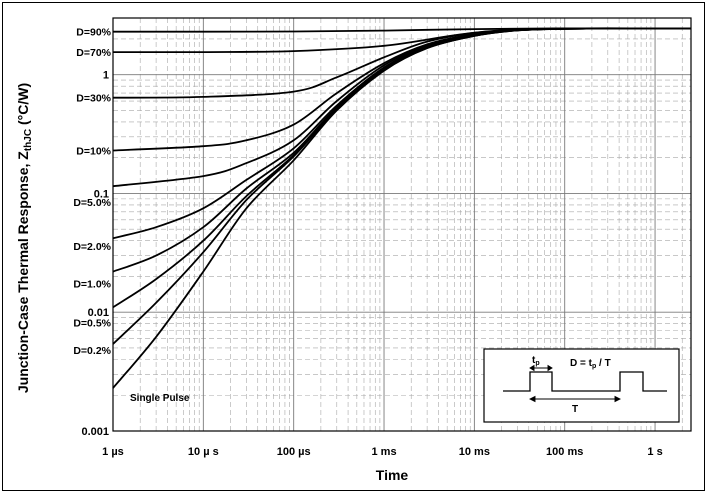 Image resolution: width=709 pixels, height=495 pixels. What do you see at coordinates (575, 409) in the screenshot?
I see `inset-period-label: T` at bounding box center [575, 409].